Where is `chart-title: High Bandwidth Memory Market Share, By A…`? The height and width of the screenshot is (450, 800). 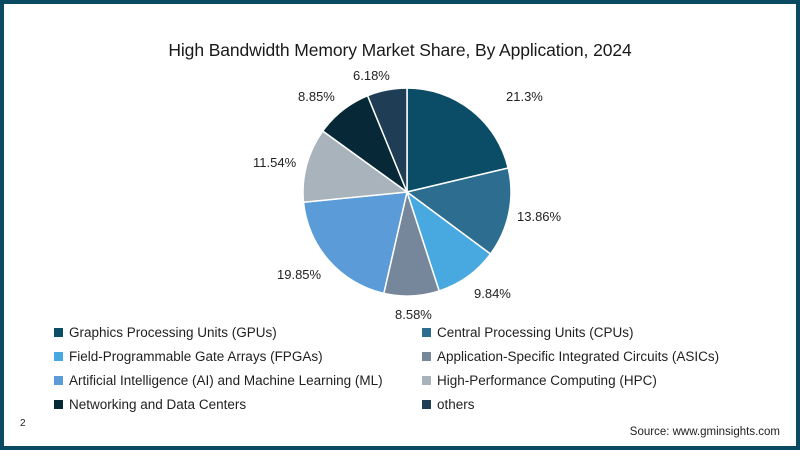
chart-title: High Bandwidth Memory Market Share, By A… is located at coordinates (400, 50).